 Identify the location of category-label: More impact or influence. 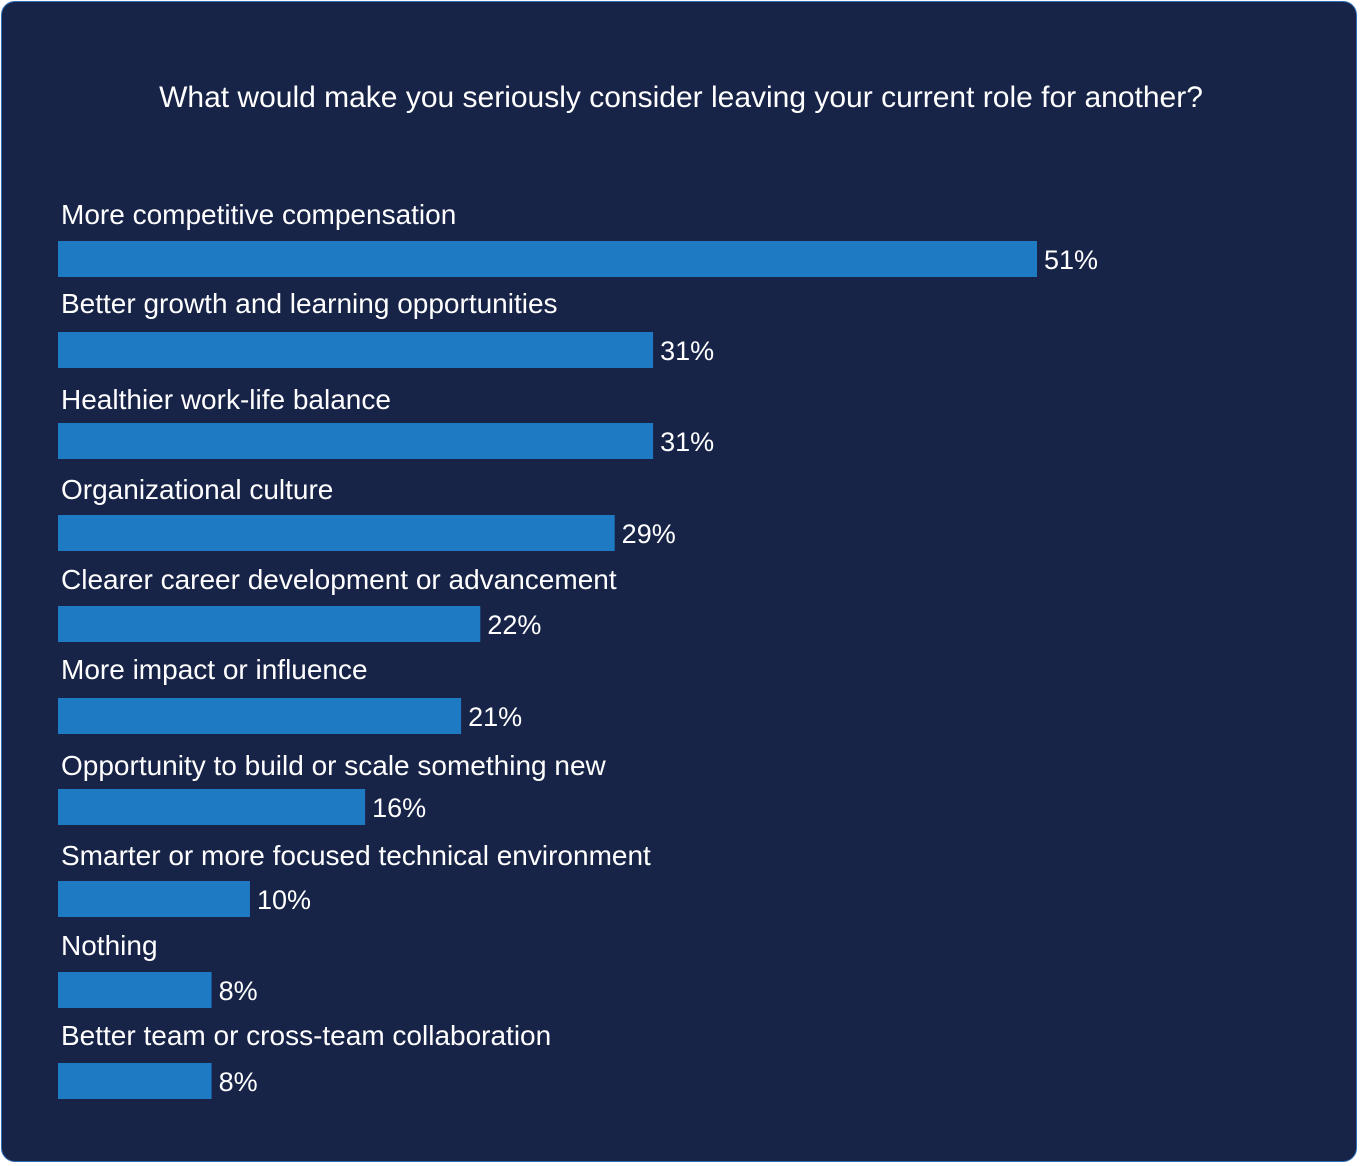
(214, 669).